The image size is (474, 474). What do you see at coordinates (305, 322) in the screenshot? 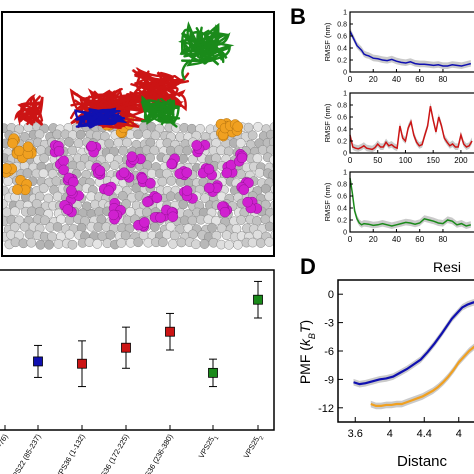
I see `pmf-ylabel-end: )` at bounding box center [305, 322].